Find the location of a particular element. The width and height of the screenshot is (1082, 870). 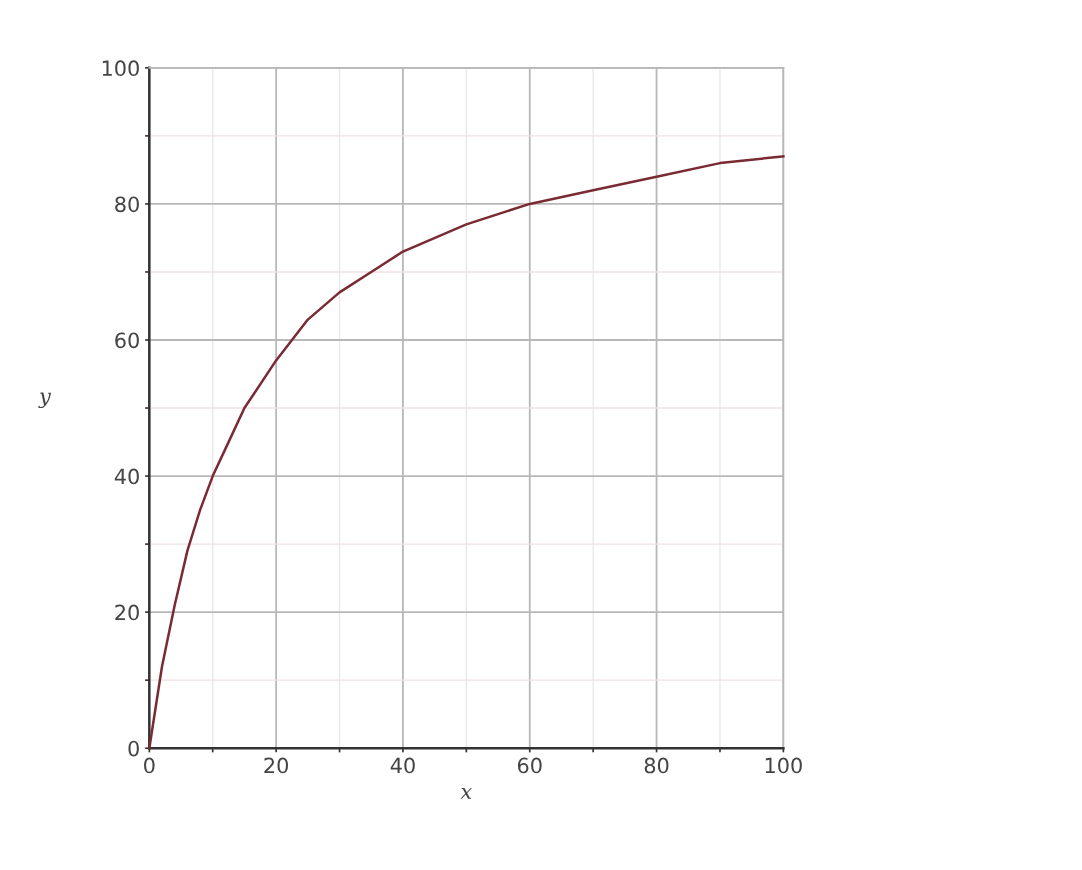

y-tick-label: 20 is located at coordinates (127, 612).